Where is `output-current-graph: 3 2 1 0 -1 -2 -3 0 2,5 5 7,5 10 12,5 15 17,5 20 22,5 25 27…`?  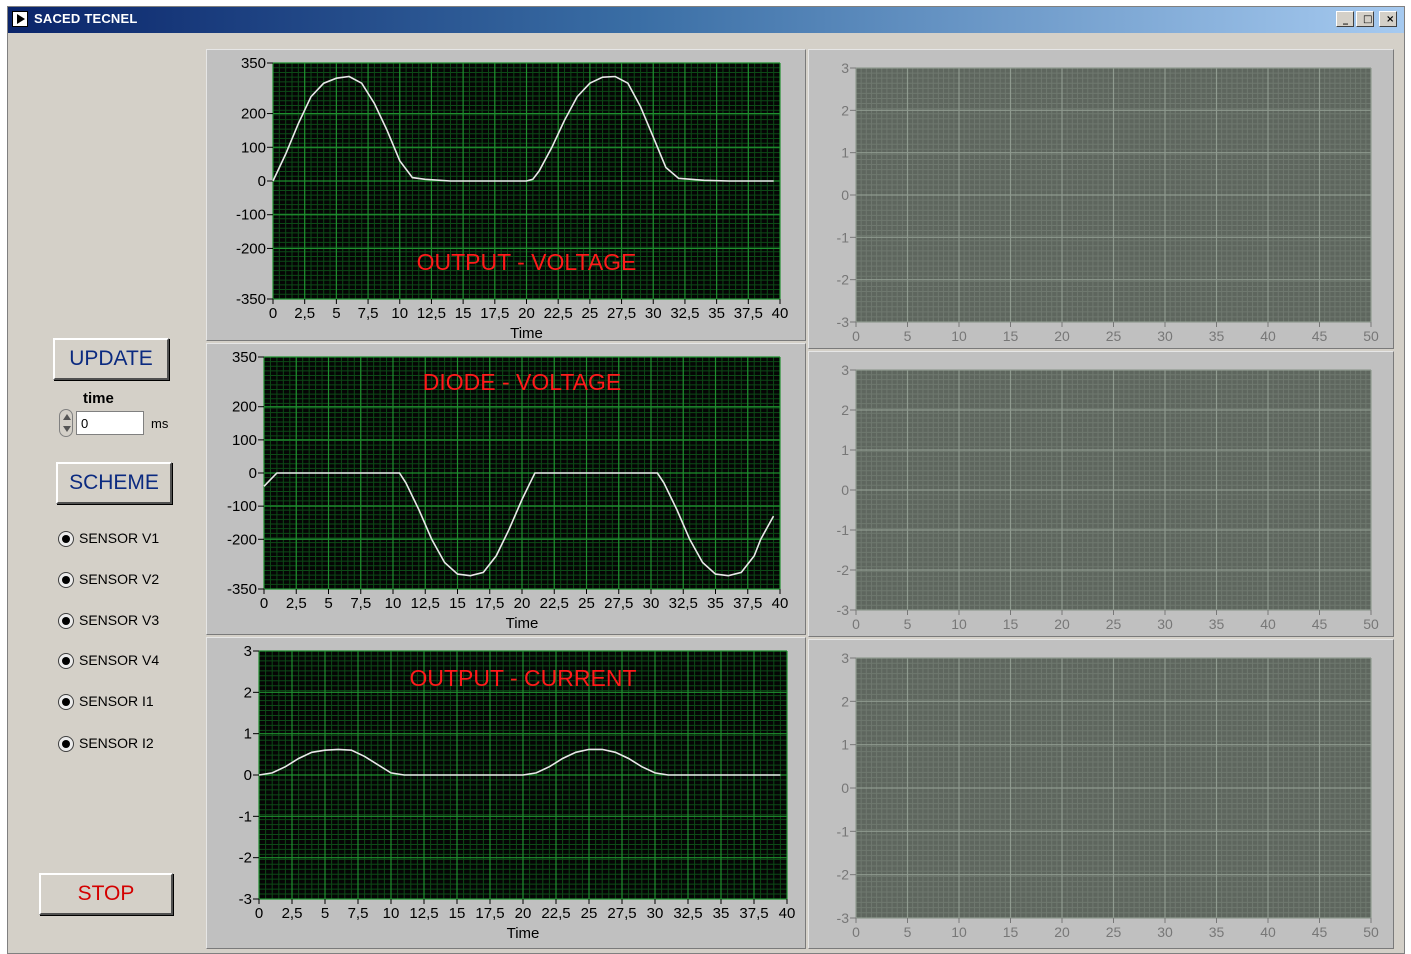 output-current-graph: 3 2 1 0 -1 -2 -3 0 2,5 5 7,5 10 12,5 15 17,5 20 22,5 25 27… is located at coordinates (506, 793).